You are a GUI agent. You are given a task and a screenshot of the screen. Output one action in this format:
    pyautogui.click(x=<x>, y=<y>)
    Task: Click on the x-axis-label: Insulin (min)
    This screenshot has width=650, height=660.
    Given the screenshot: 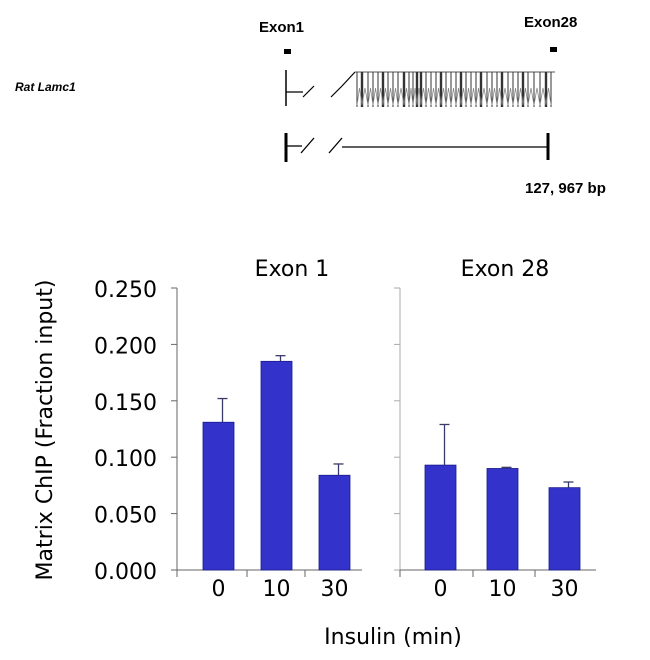 What is the action you would take?
    pyautogui.click(x=393, y=637)
    